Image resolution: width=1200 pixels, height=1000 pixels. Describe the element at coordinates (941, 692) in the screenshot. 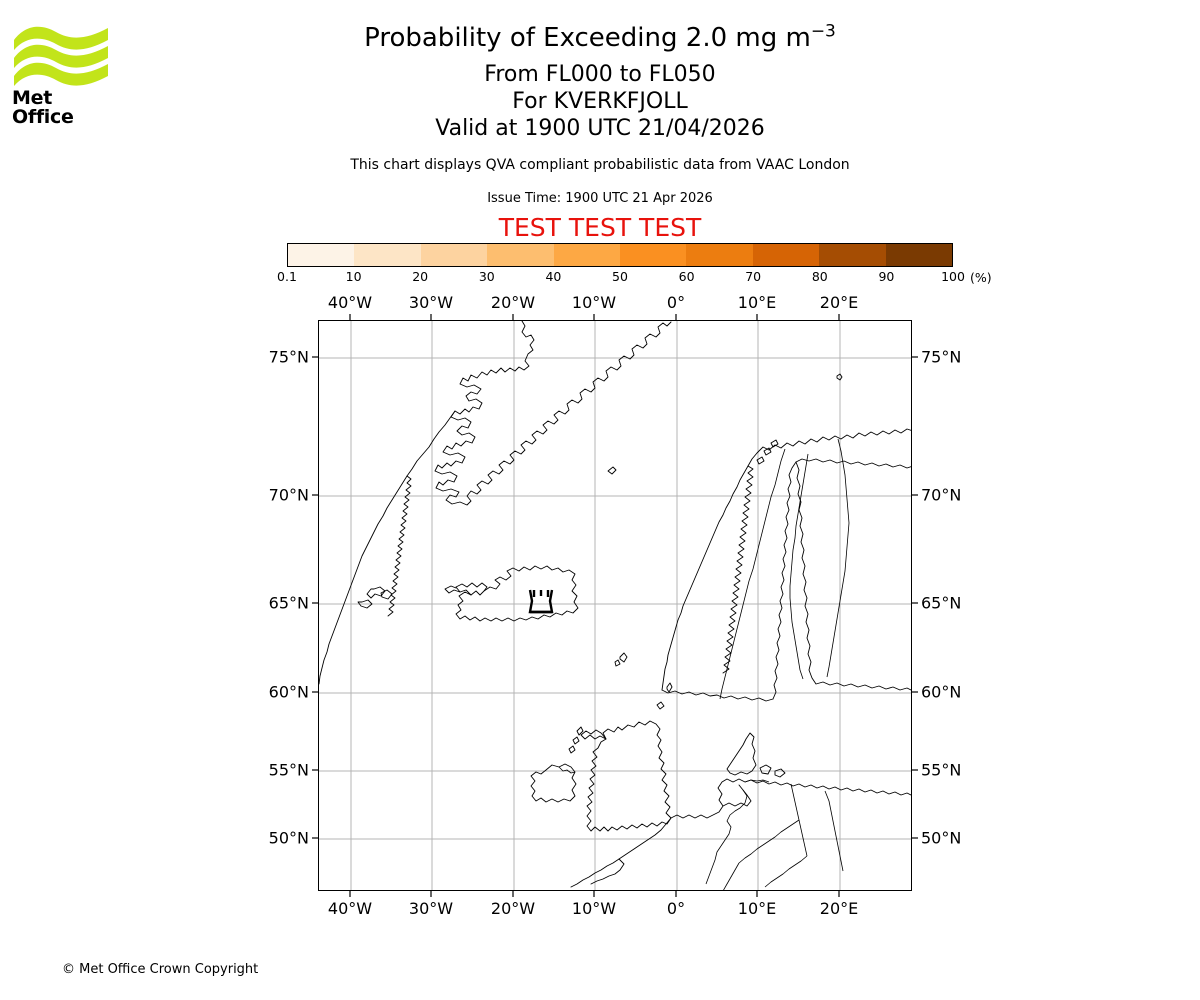

I see `lat-label-right-3: 60°N` at that location.